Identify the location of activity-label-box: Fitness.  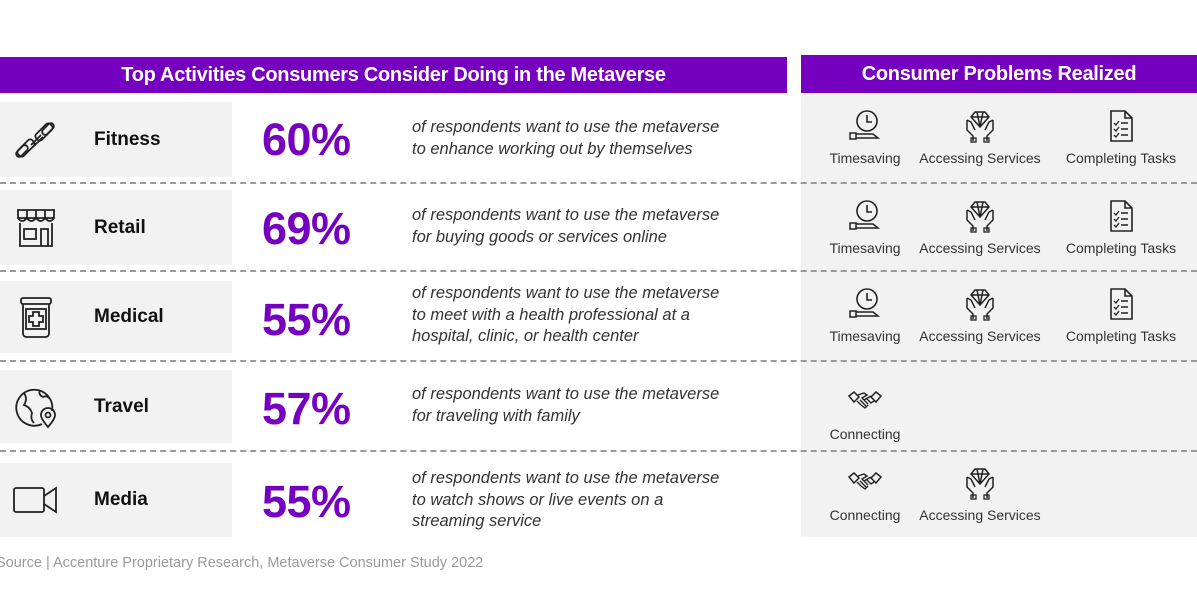
(116, 139).